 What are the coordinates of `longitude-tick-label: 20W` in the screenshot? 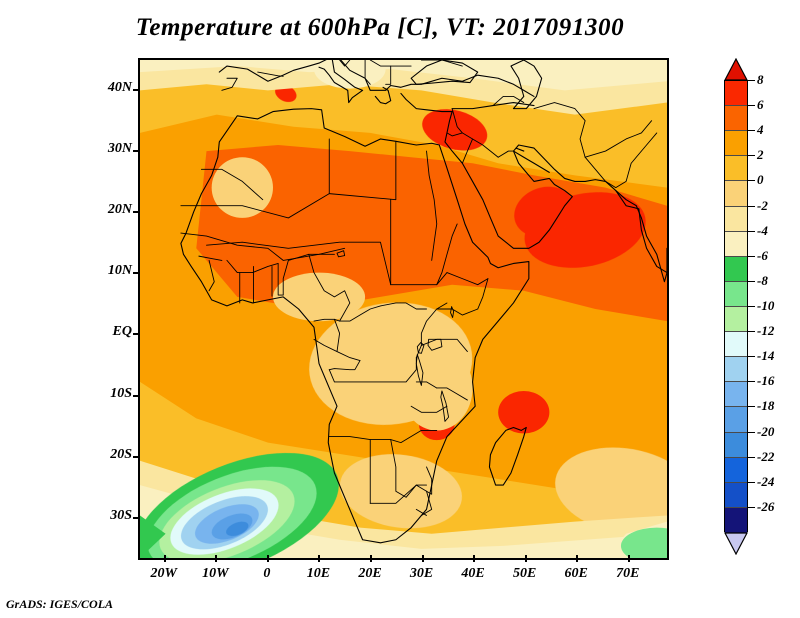 It's located at (163, 573).